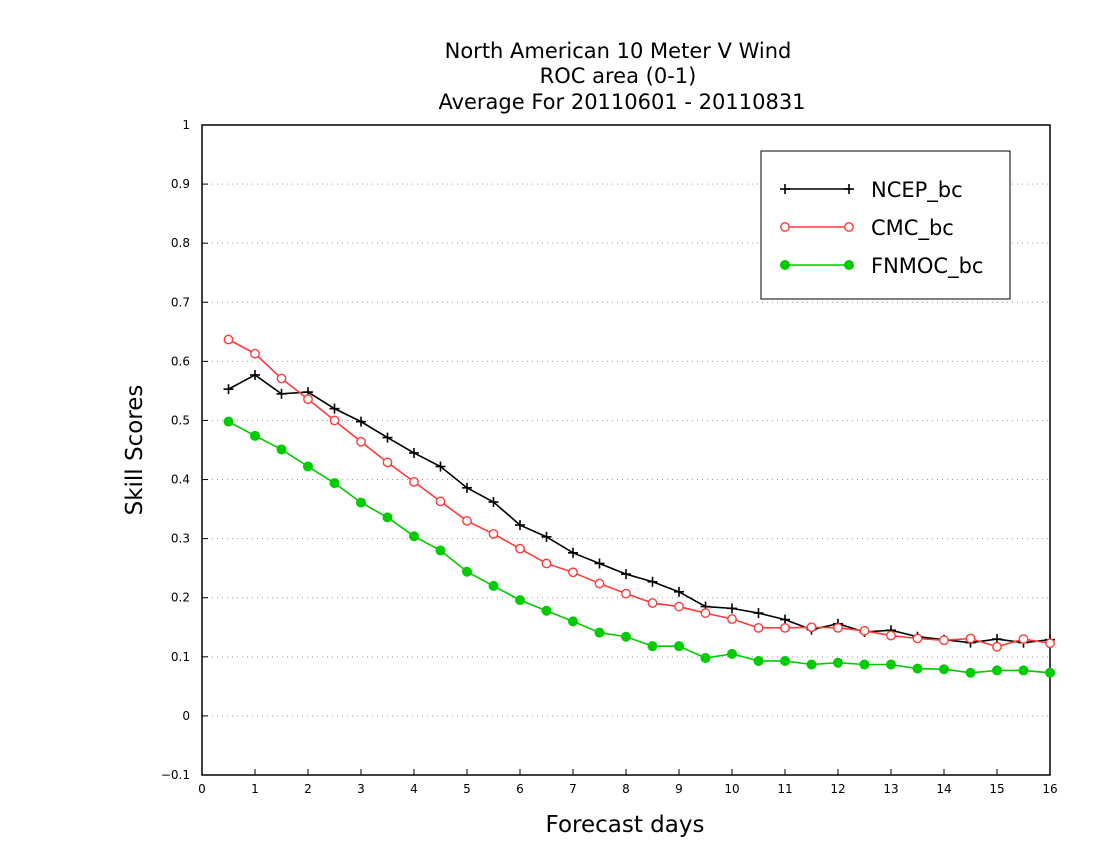  Describe the element at coordinates (186, 716) in the screenshot. I see `y-tick-label: 0` at that location.